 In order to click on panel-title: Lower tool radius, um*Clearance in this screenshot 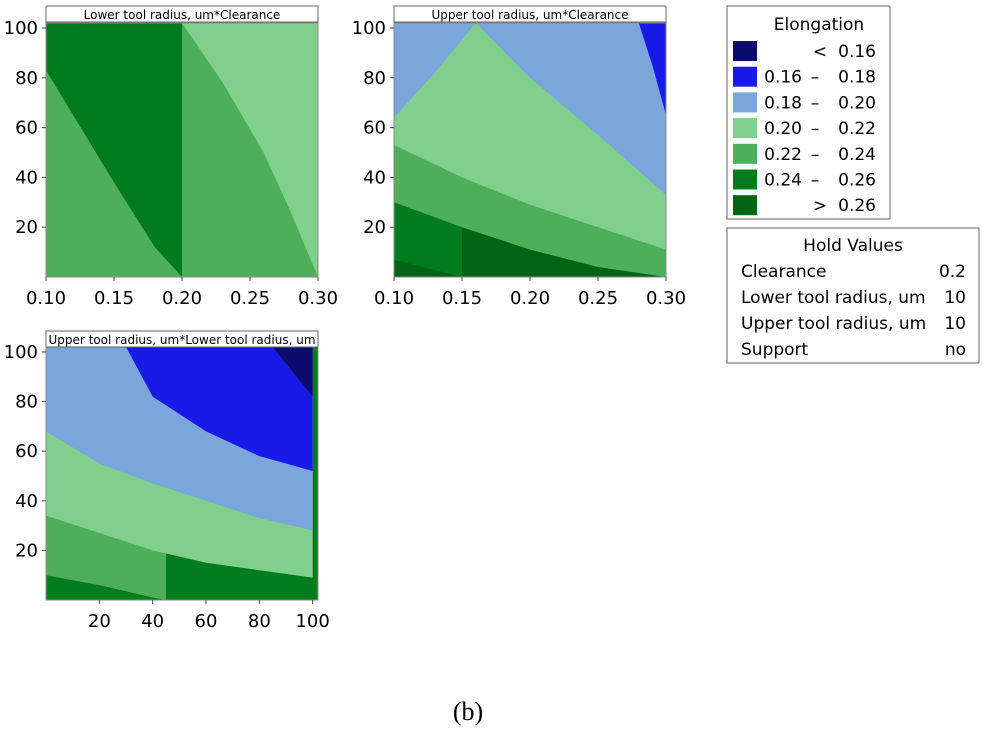, I will do `click(182, 15)`.